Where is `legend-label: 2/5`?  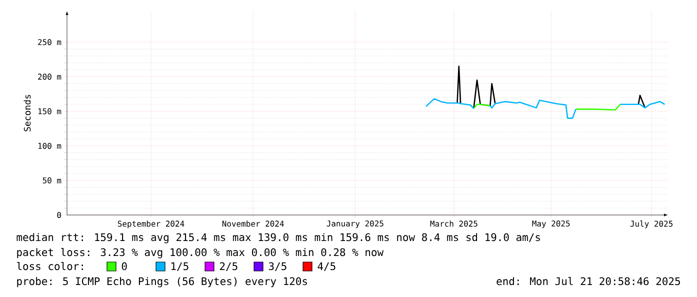
legend-label: 2/5 is located at coordinates (229, 266).